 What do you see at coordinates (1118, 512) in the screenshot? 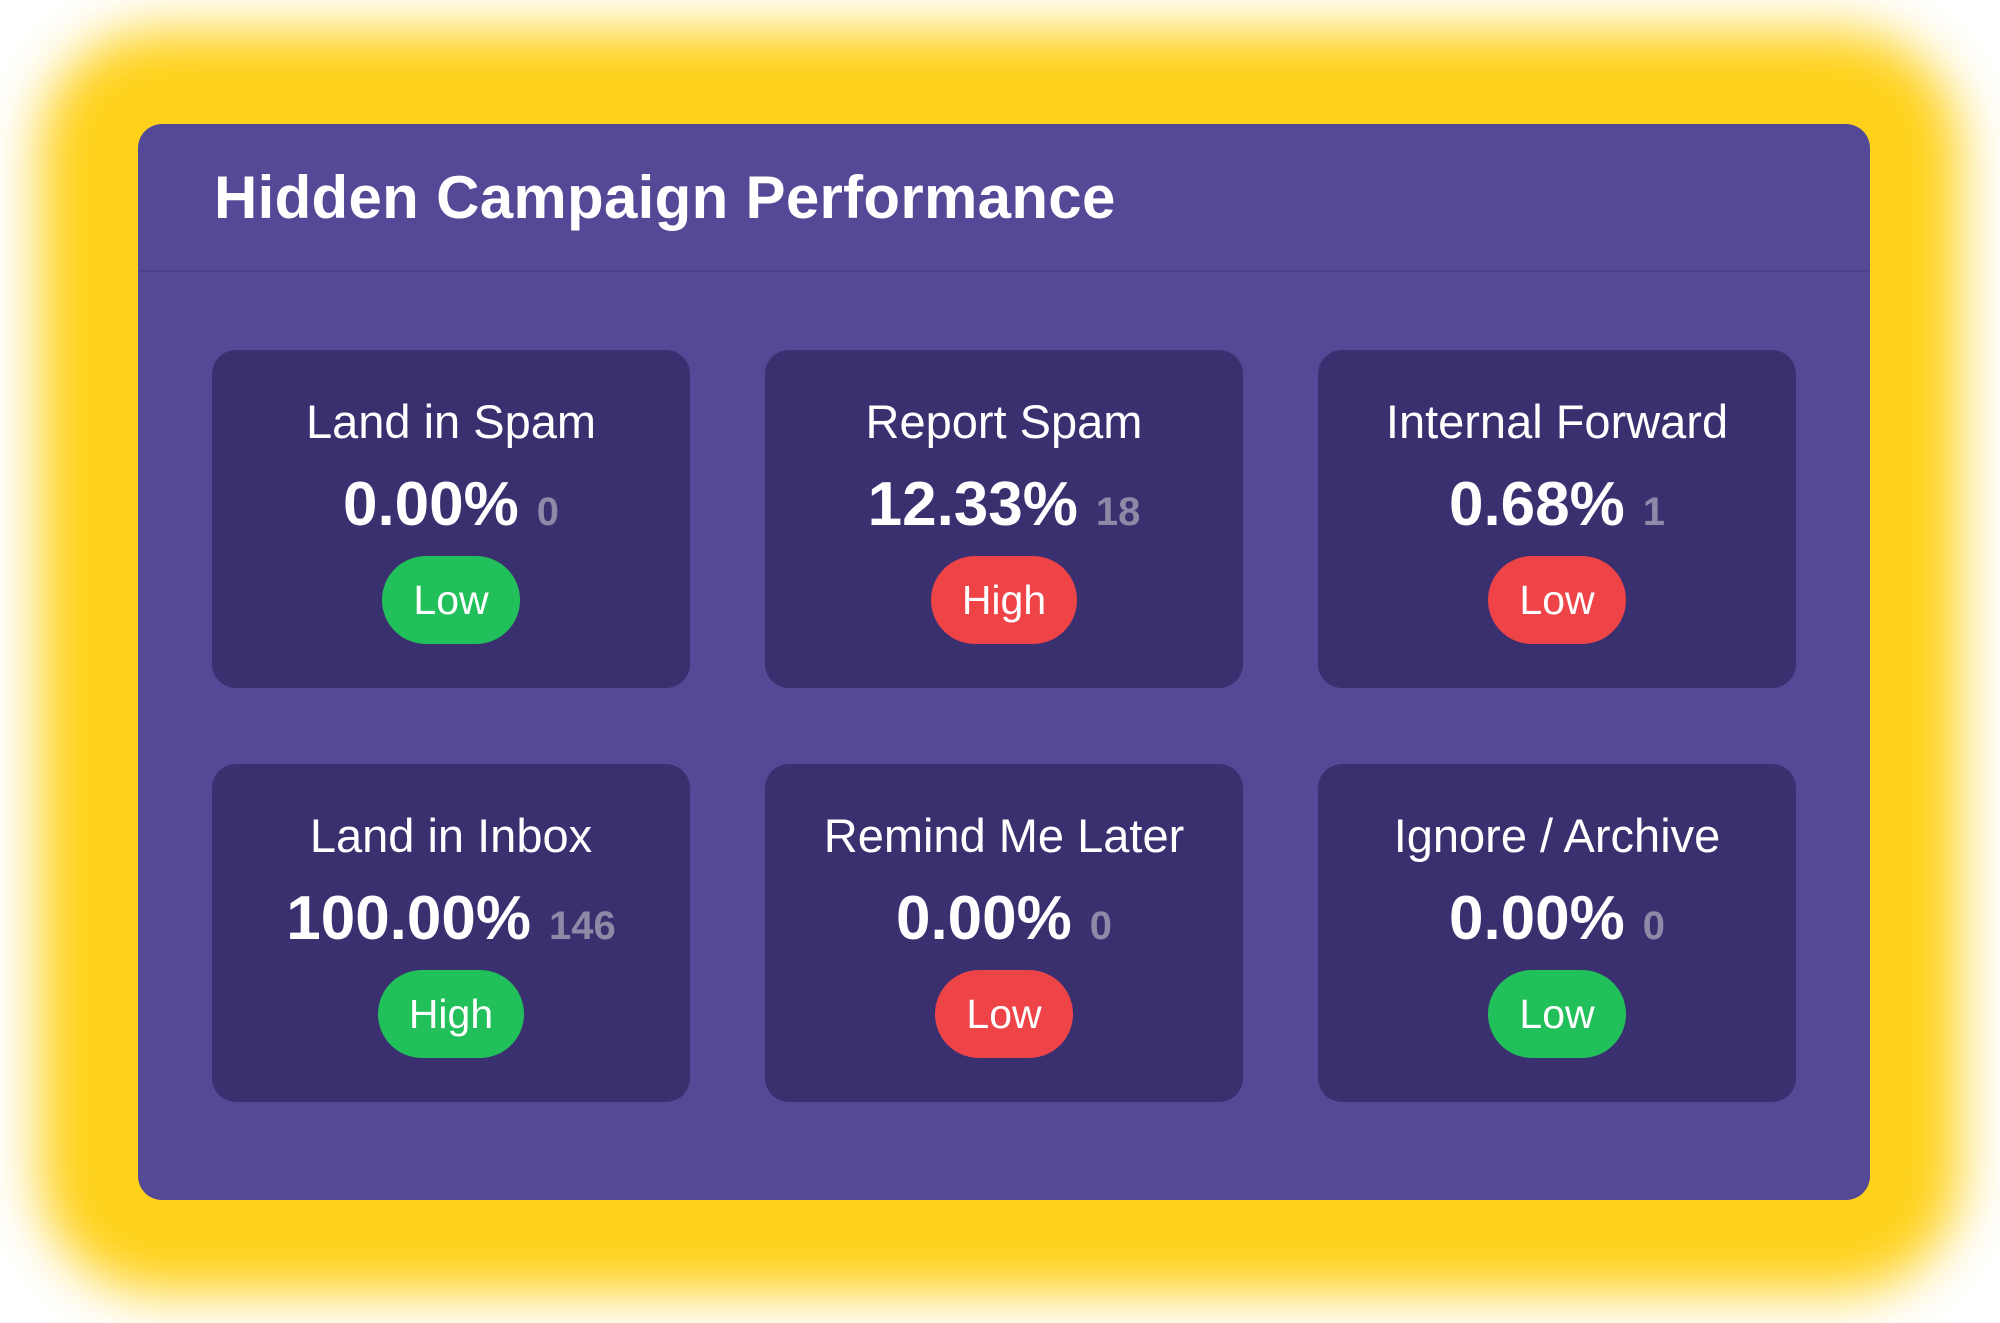
I see `metric-count: 18` at bounding box center [1118, 512].